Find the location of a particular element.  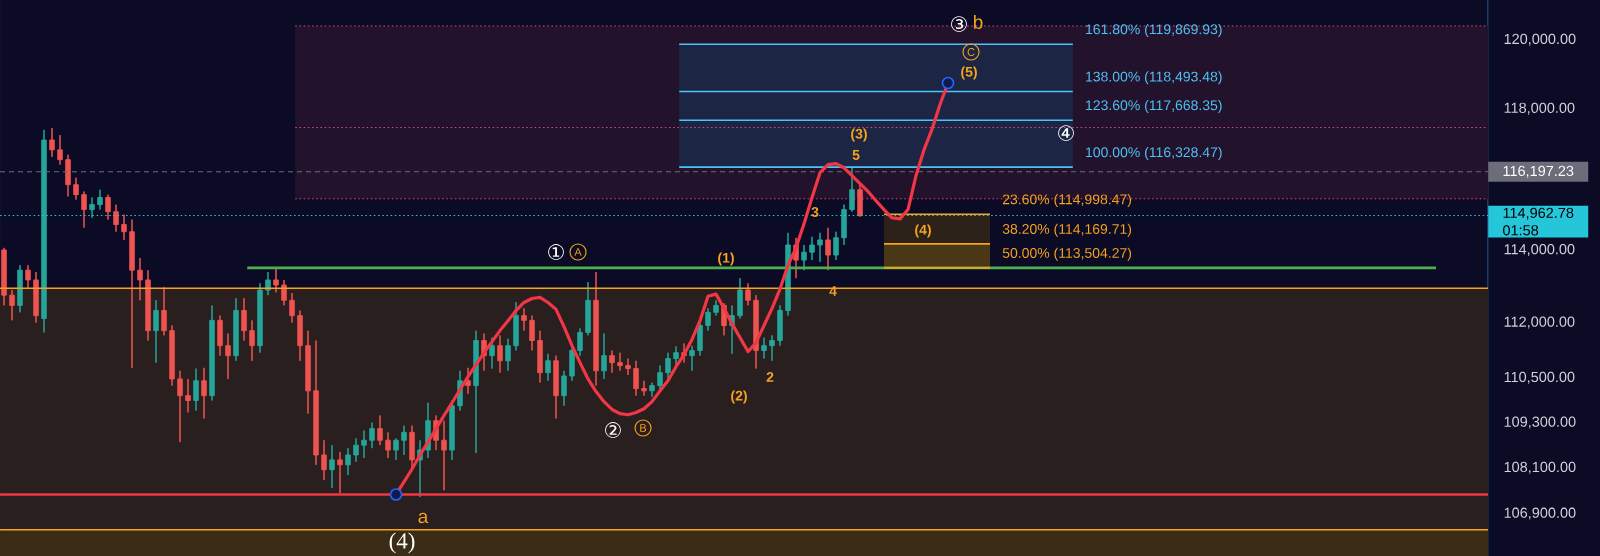

annotation: b is located at coordinates (978, 22).